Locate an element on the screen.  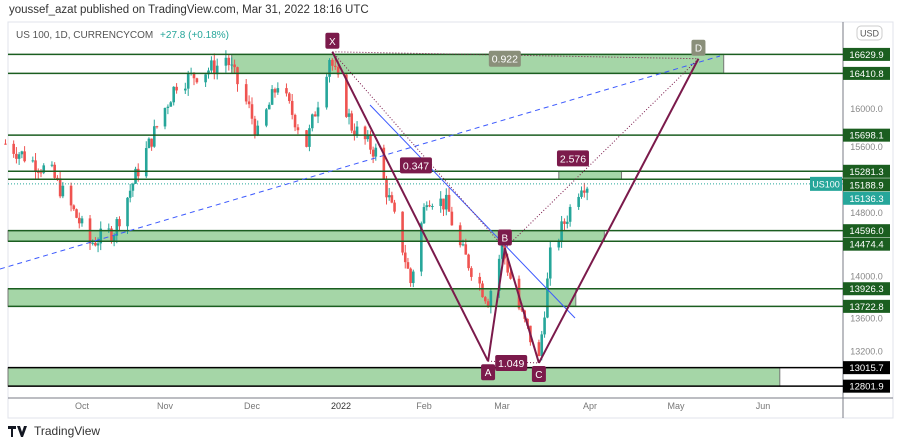
ratio-badge is located at coordinates (511, 362).